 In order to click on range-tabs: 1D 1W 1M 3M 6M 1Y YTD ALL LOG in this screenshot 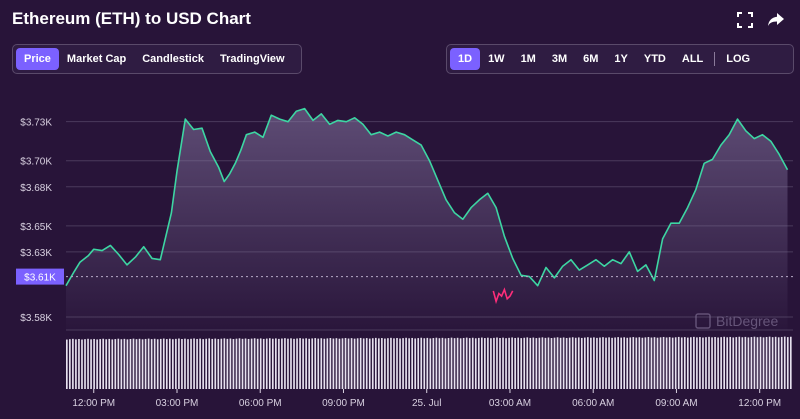, I will do `click(620, 59)`.